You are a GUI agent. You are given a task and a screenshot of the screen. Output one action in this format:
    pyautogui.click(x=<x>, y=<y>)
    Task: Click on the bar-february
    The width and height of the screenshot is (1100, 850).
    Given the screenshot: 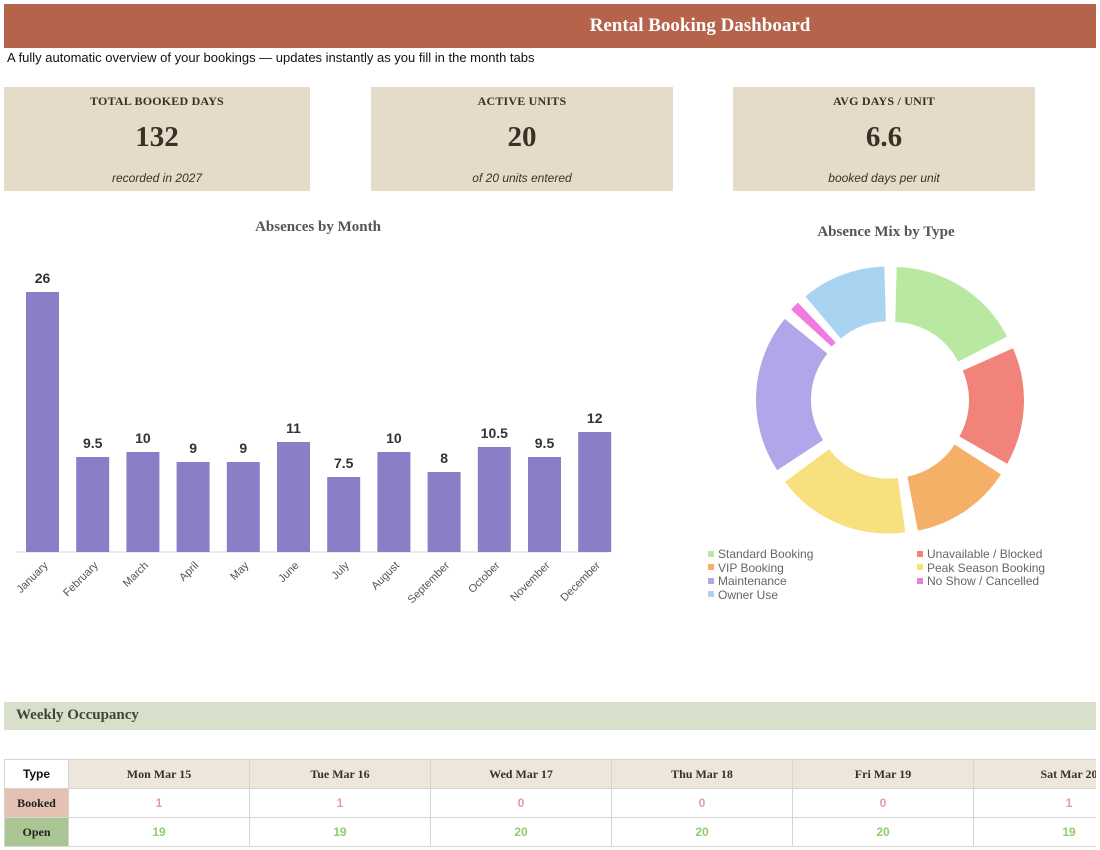 What is the action you would take?
    pyautogui.click(x=93, y=504)
    